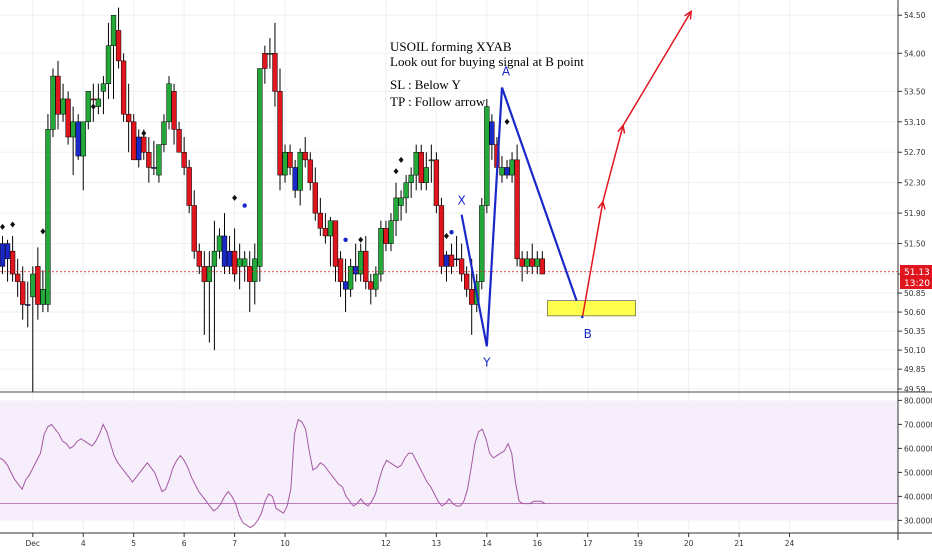 This screenshot has width=932, height=554. Describe the element at coordinates (918, 400) in the screenshot. I see `rsi-tick-label: 80.0000` at that location.